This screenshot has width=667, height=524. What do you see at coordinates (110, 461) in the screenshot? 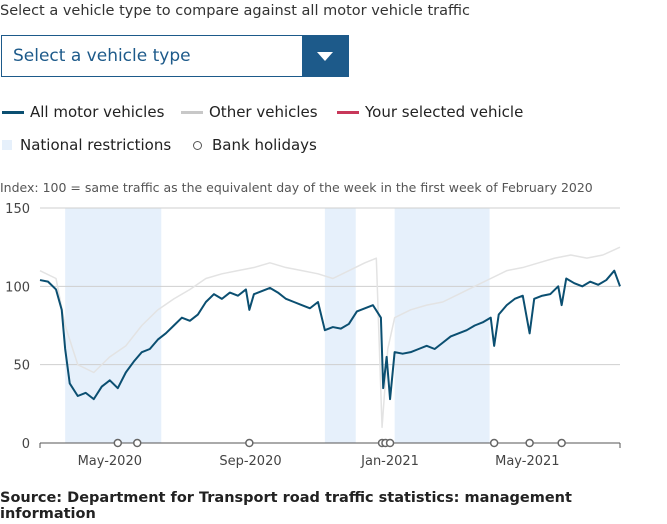
I see `x-tick-label: May-2020` at bounding box center [110, 461].